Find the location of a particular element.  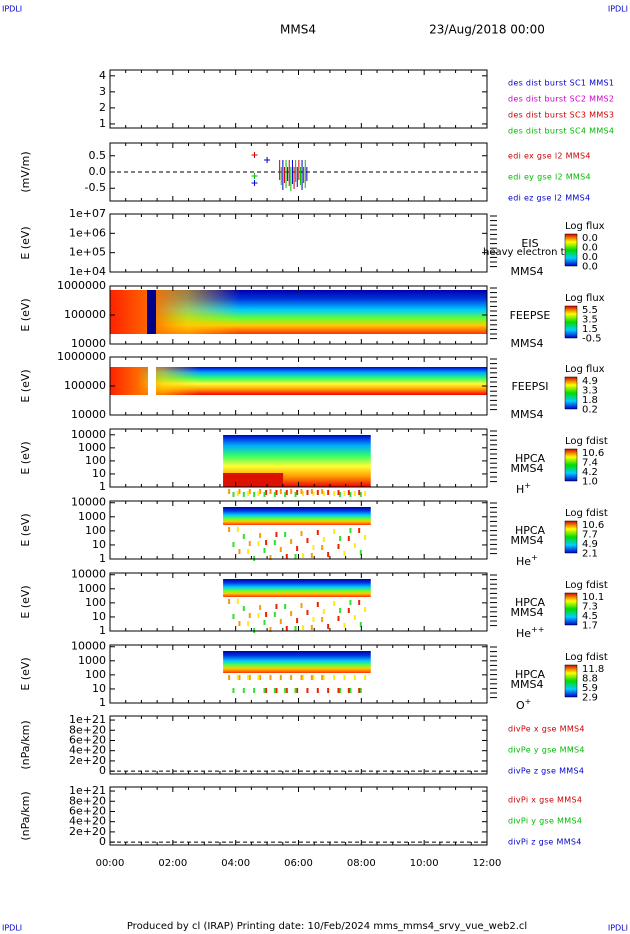

y-tick-label: 1e+06 is located at coordinates (87, 232).